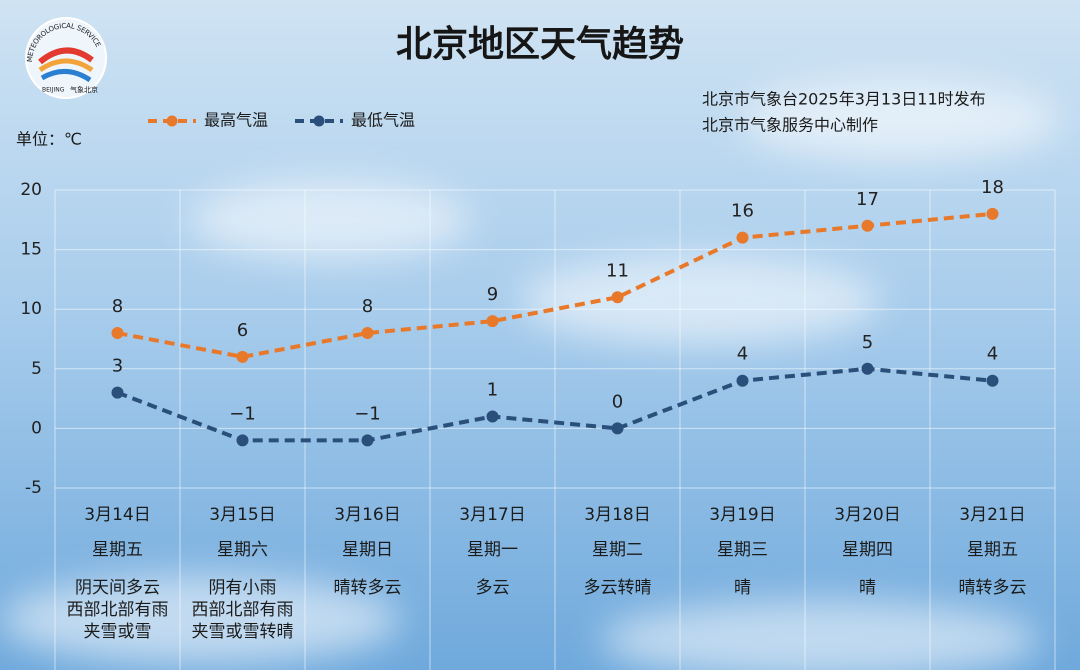 The image size is (1080, 670). What do you see at coordinates (742, 550) in the screenshot?
I see `weekday-label: 星期三` at bounding box center [742, 550].